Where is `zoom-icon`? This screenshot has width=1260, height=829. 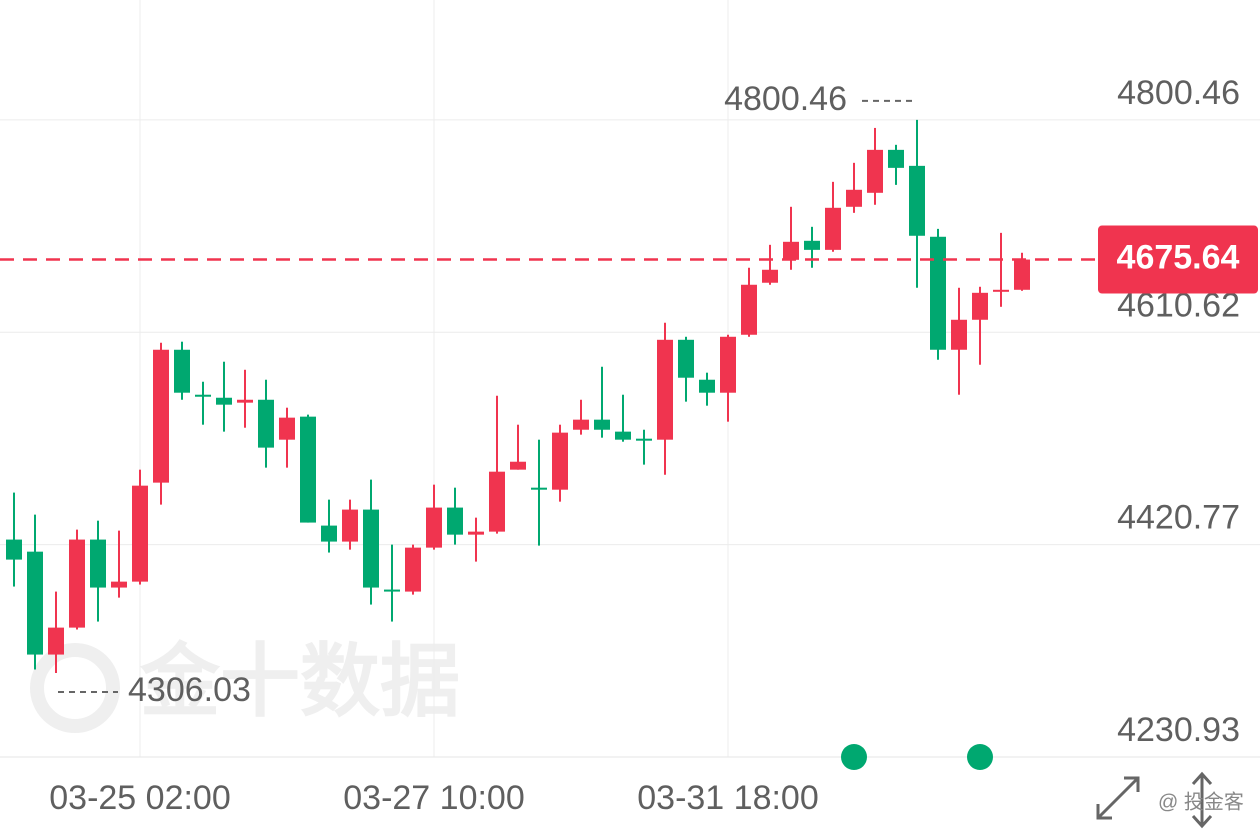 zoom-icon is located at coordinates (1154, 800).